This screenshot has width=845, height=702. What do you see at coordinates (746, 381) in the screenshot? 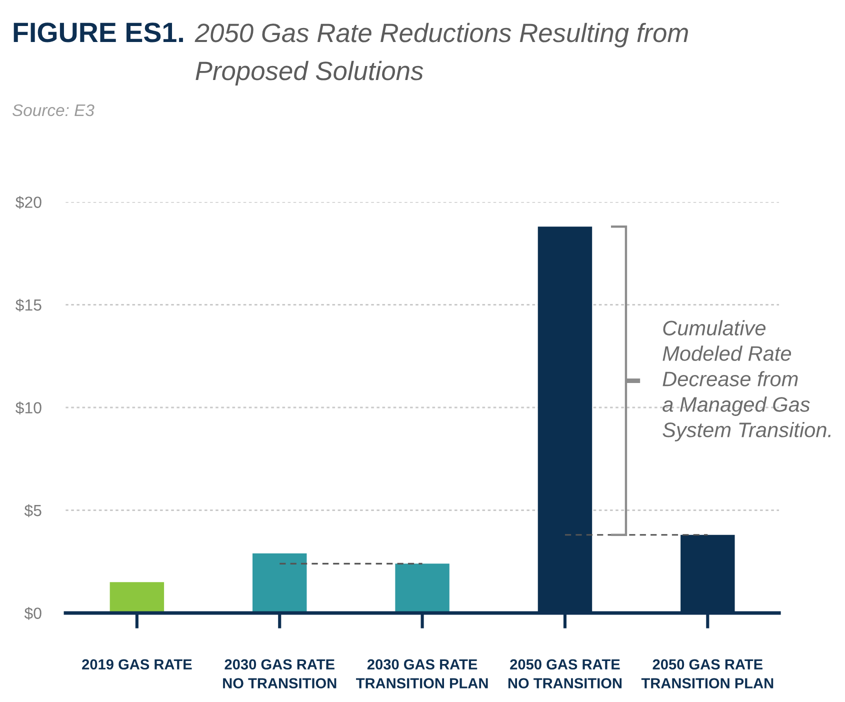
I see `annotation: Cumulative Modeled Rate Decrease from a Managed Gas System Transition.` at bounding box center [746, 381].